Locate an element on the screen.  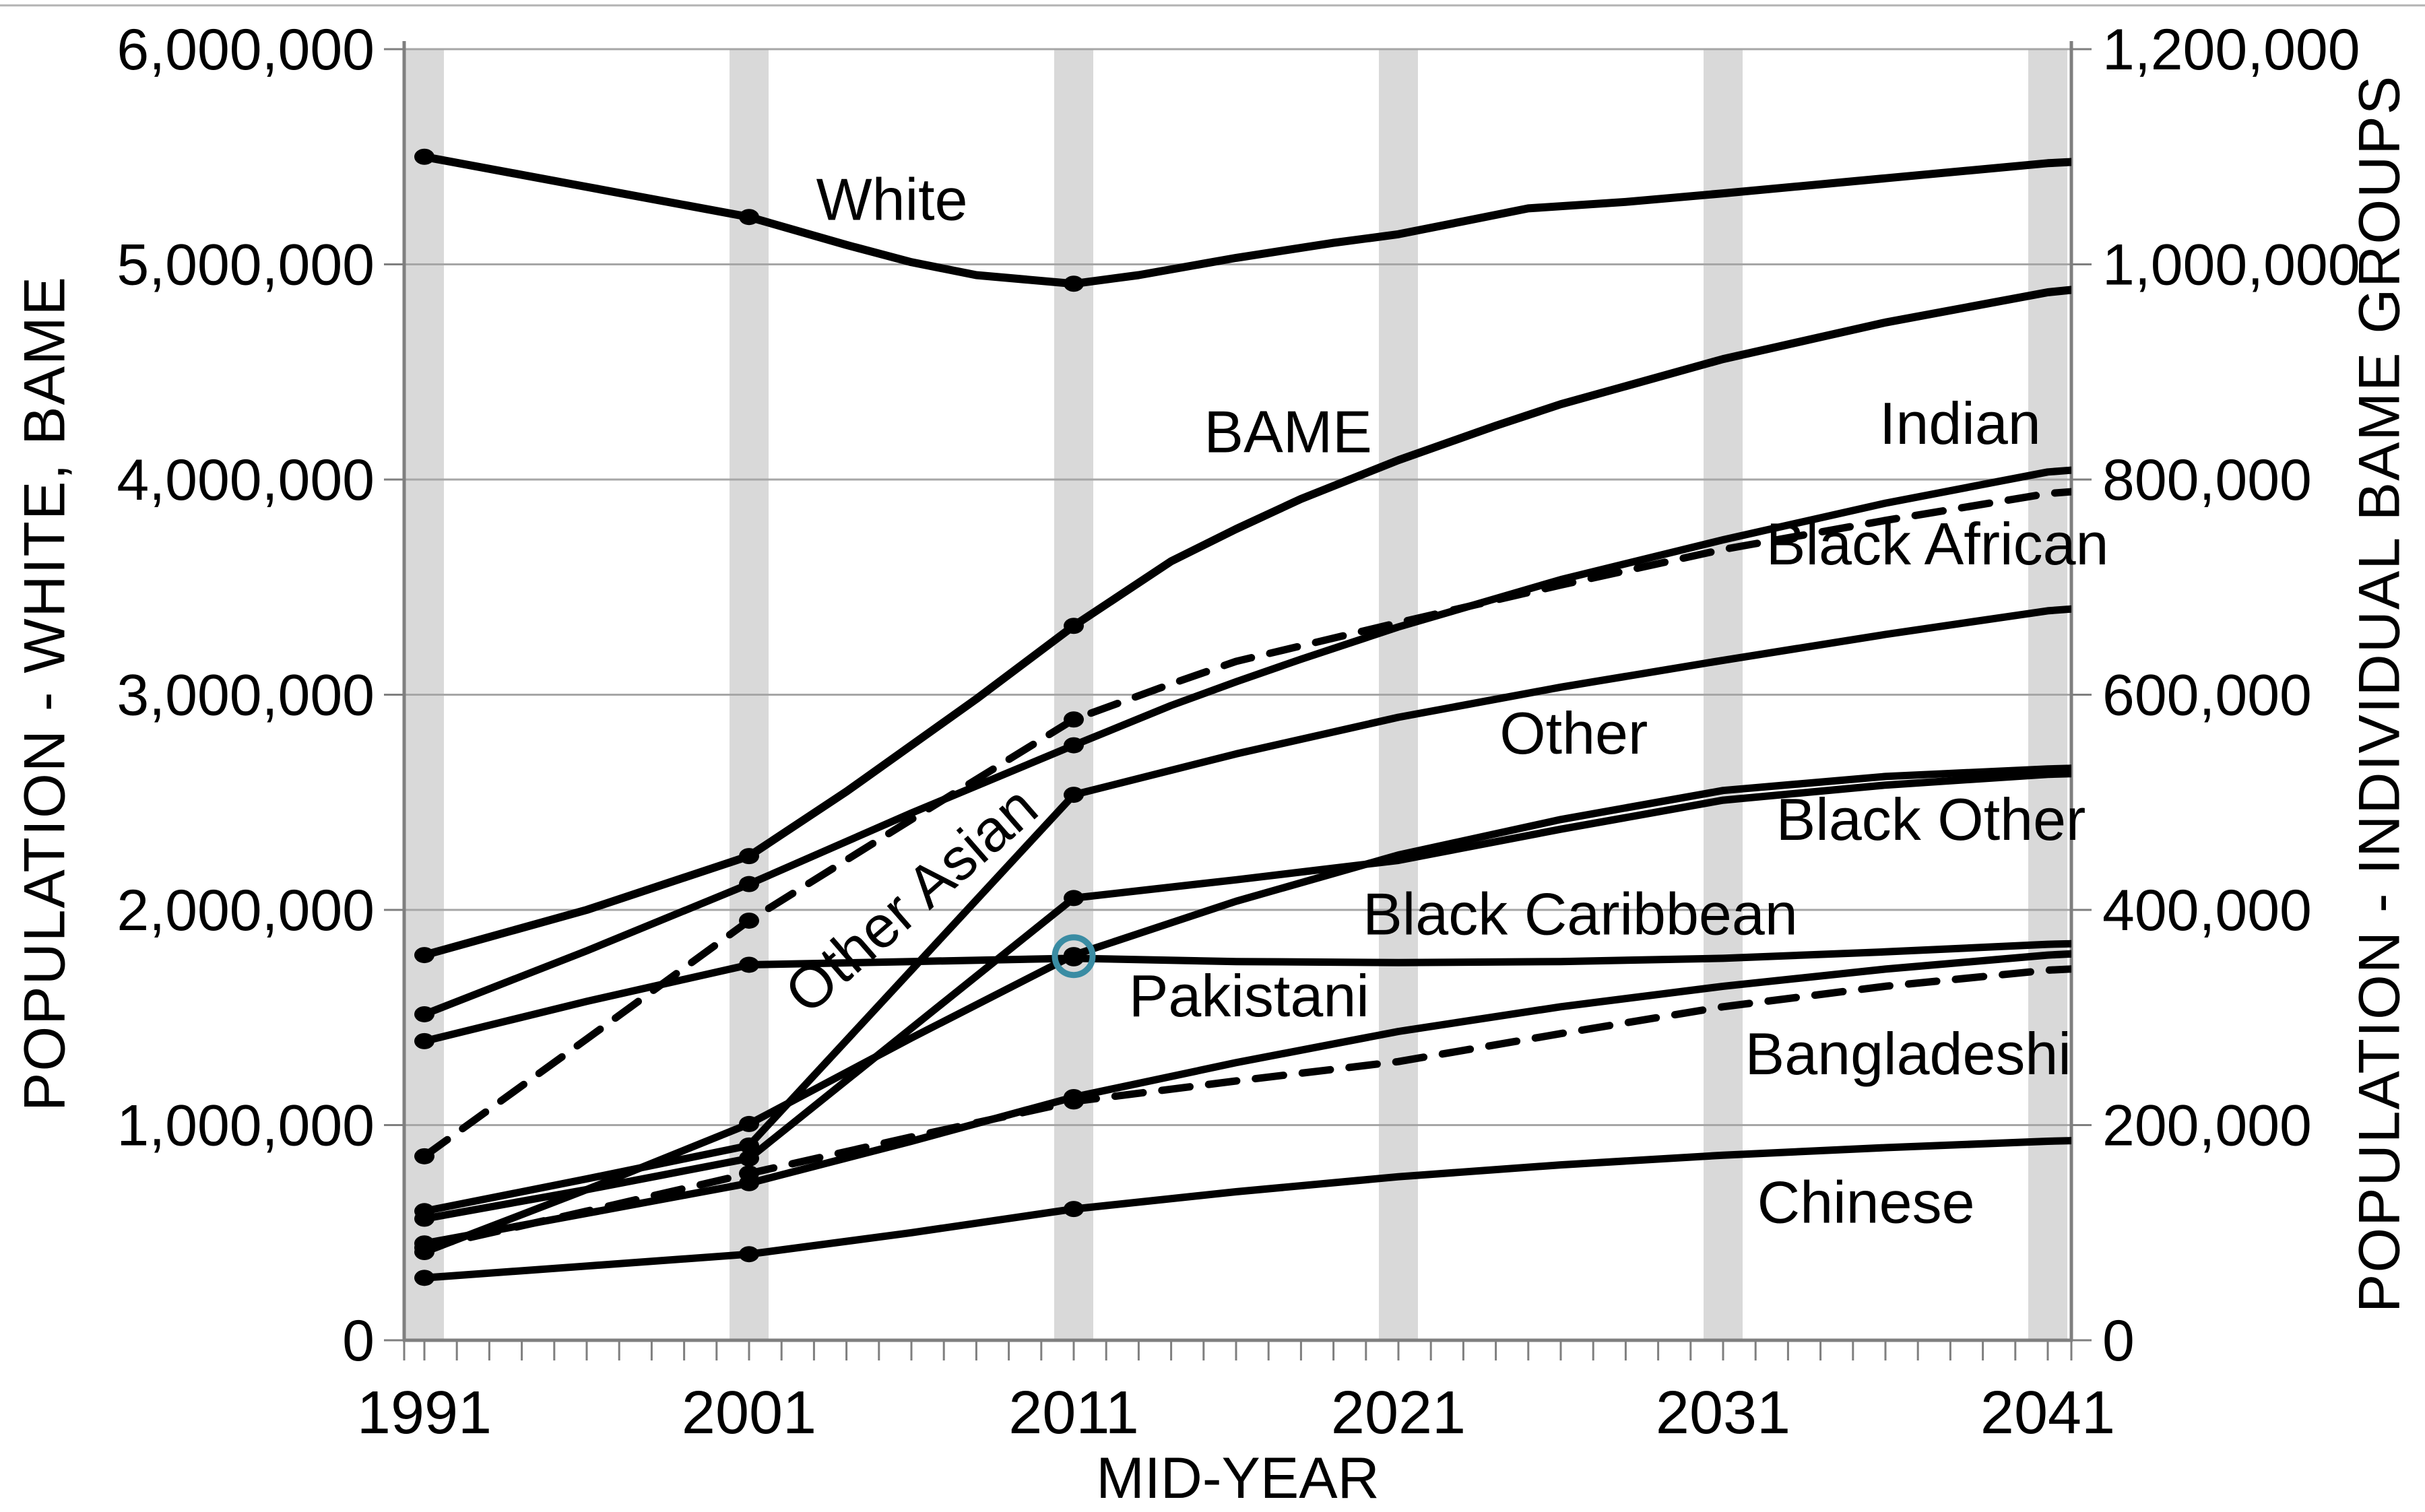
right-axis-title: POPULATION - INDIVIDUAL BAME GROUPS is located at coordinates (2380, 693).